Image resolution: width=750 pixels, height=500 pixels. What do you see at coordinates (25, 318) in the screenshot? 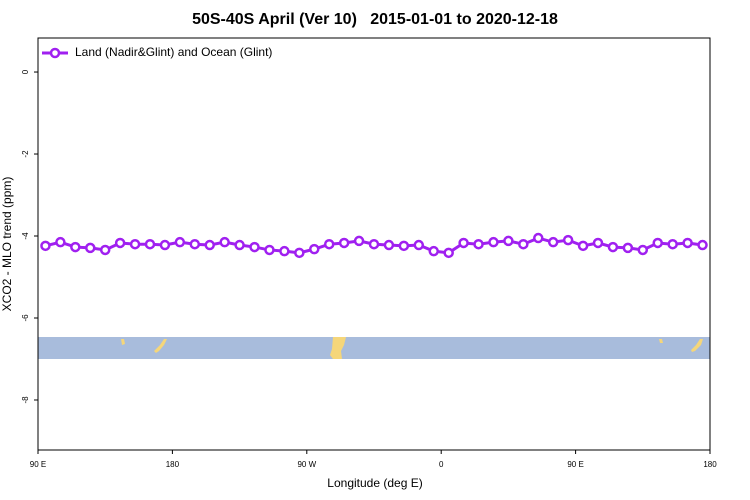
I see `y-tick-label: -6` at bounding box center [25, 318].